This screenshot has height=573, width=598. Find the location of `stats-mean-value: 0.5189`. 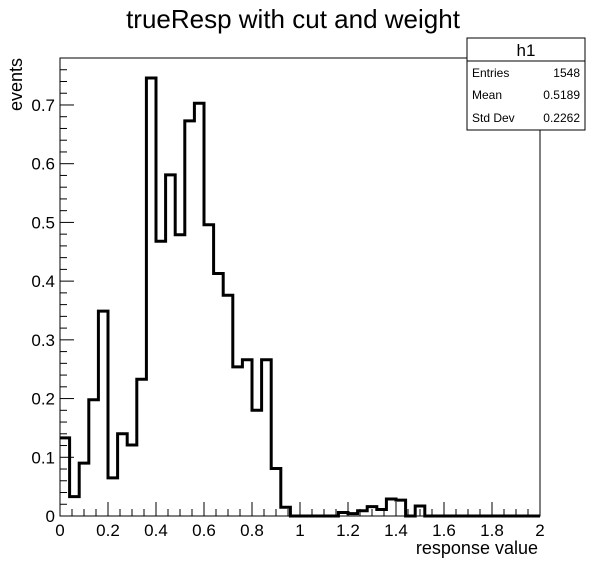

stats-mean-value: 0.5189 is located at coordinates (561, 95).